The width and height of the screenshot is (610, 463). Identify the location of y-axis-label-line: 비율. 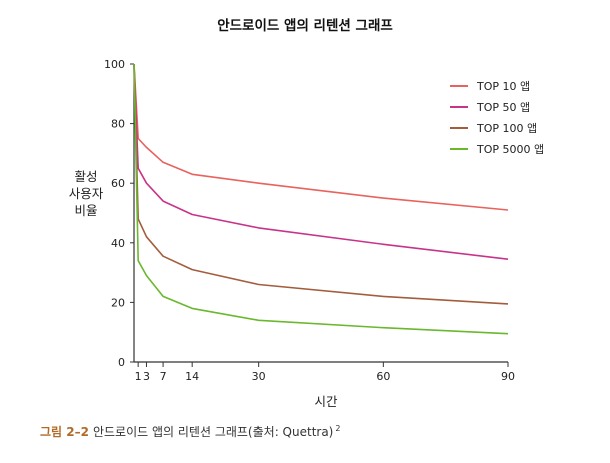
(86, 210).